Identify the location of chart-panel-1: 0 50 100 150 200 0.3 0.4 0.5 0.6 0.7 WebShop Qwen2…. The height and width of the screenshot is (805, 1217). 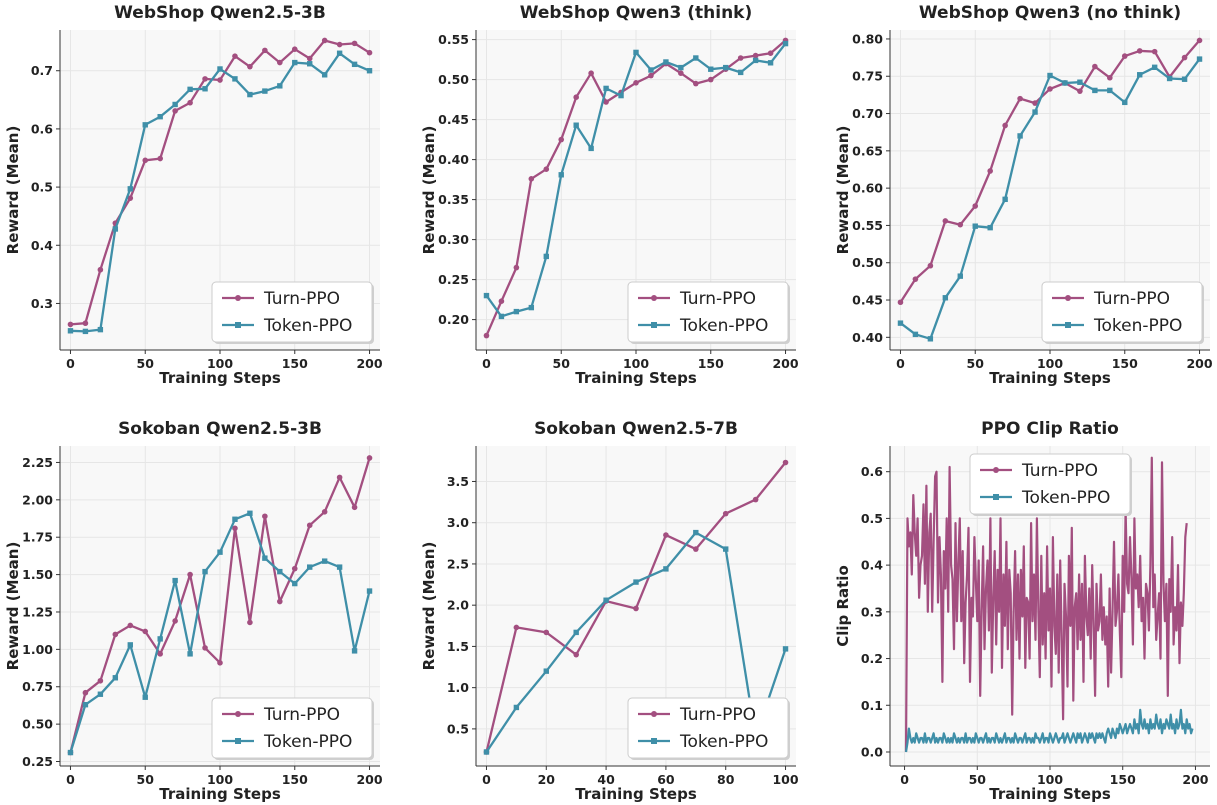
(193, 195).